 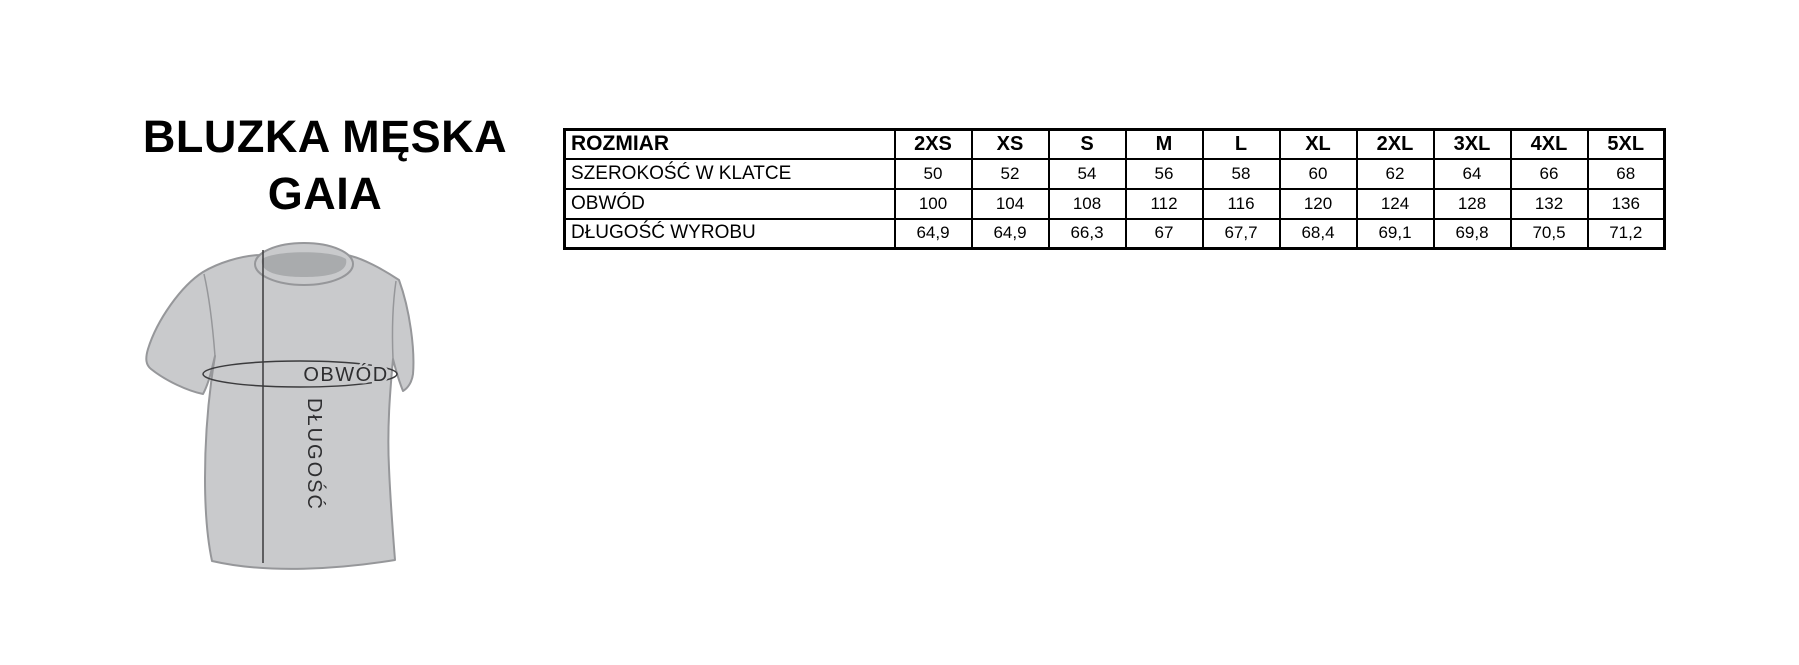 I want to click on size-value-cell: 136, so click(x=1626, y=203).